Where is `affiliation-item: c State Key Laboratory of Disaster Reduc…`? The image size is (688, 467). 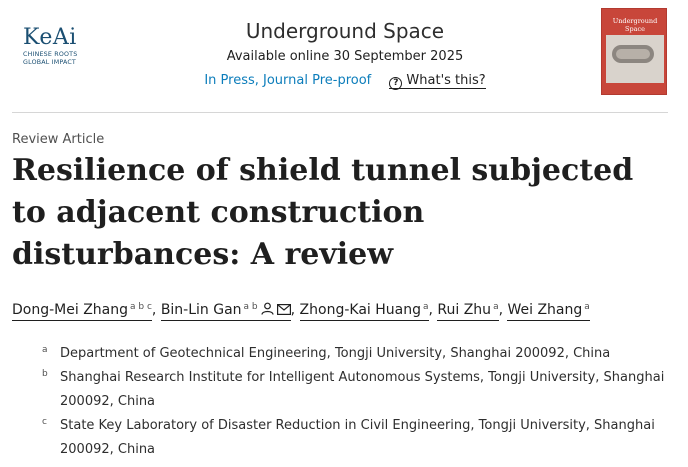
affiliation-item: c State Key Laboratory of Disaster Reduc… is located at coordinates (357, 438).